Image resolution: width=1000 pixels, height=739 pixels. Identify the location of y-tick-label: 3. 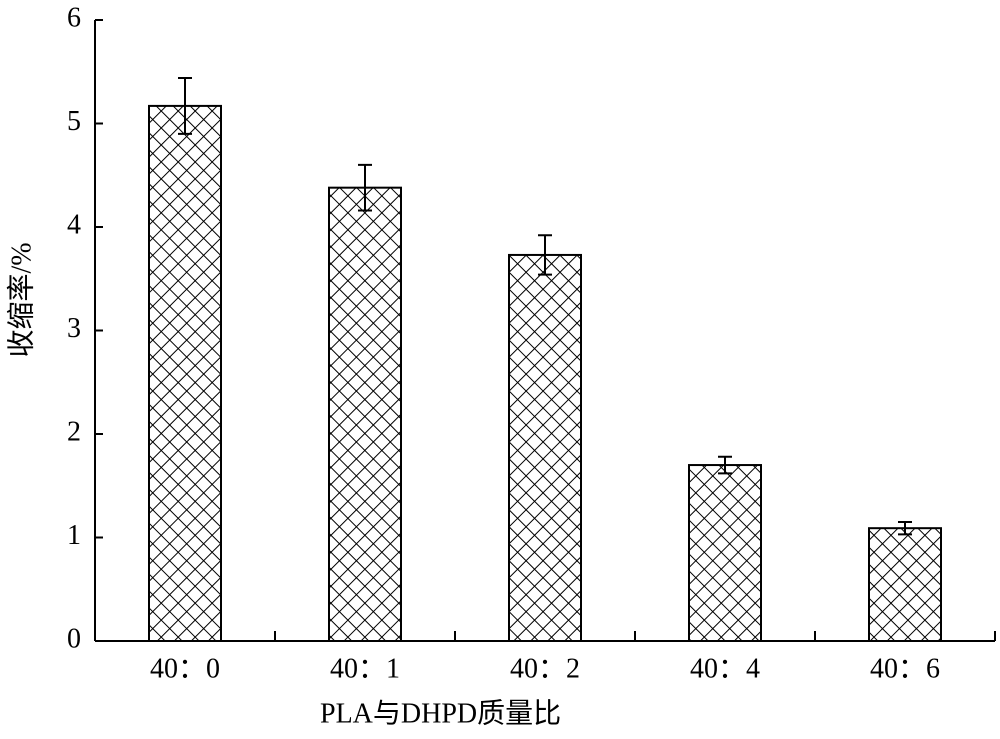
(74, 328).